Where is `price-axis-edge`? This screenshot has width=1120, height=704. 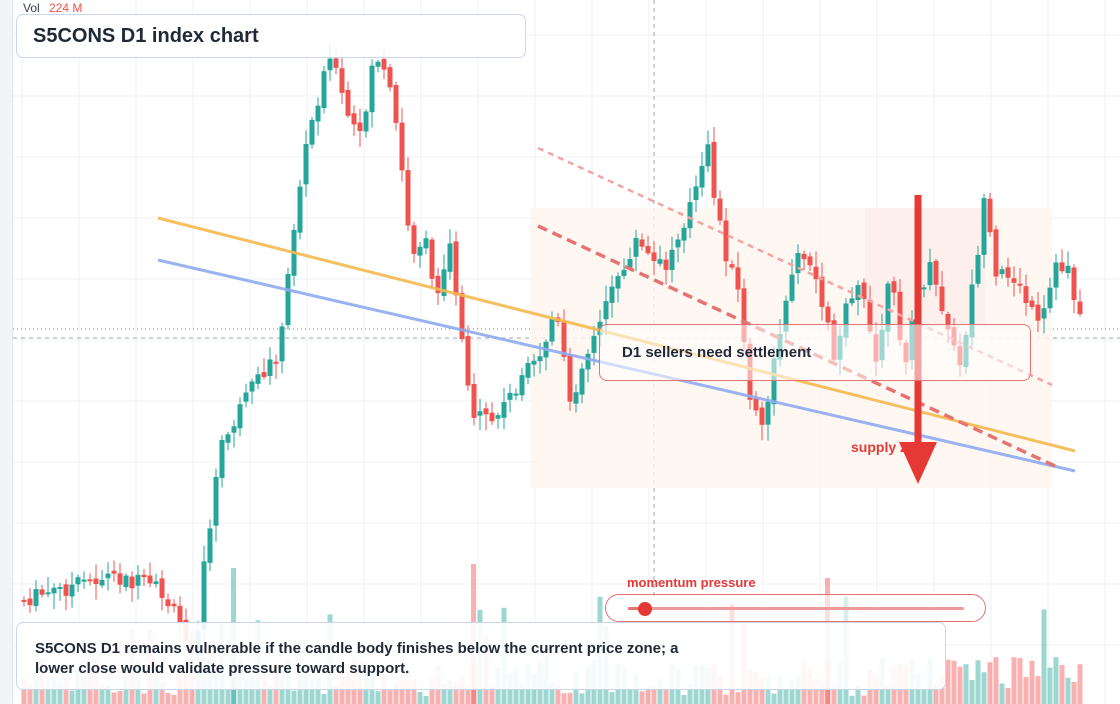 price-axis-edge is located at coordinates (6, 352).